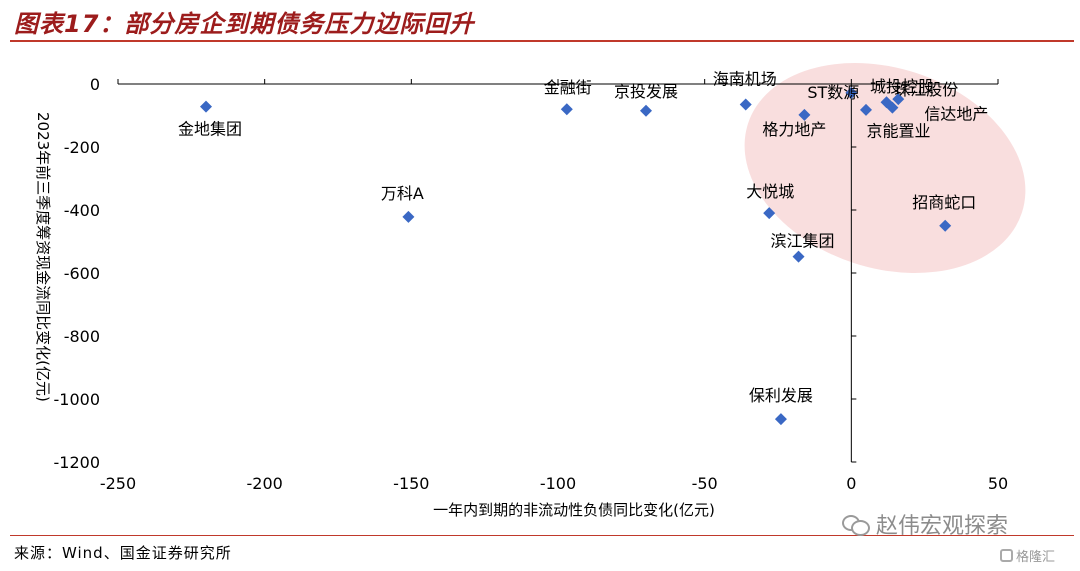 This screenshot has width=1080, height=571. What do you see at coordinates (542, 535) in the screenshot?
I see `footer-divider` at bounding box center [542, 535].